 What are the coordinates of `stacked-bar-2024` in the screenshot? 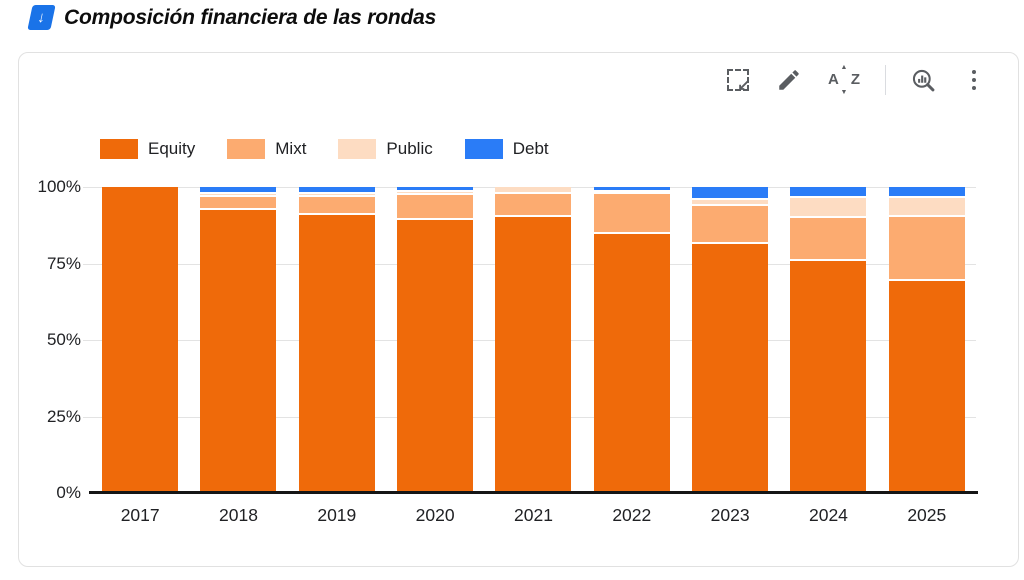 It's located at (828, 340).